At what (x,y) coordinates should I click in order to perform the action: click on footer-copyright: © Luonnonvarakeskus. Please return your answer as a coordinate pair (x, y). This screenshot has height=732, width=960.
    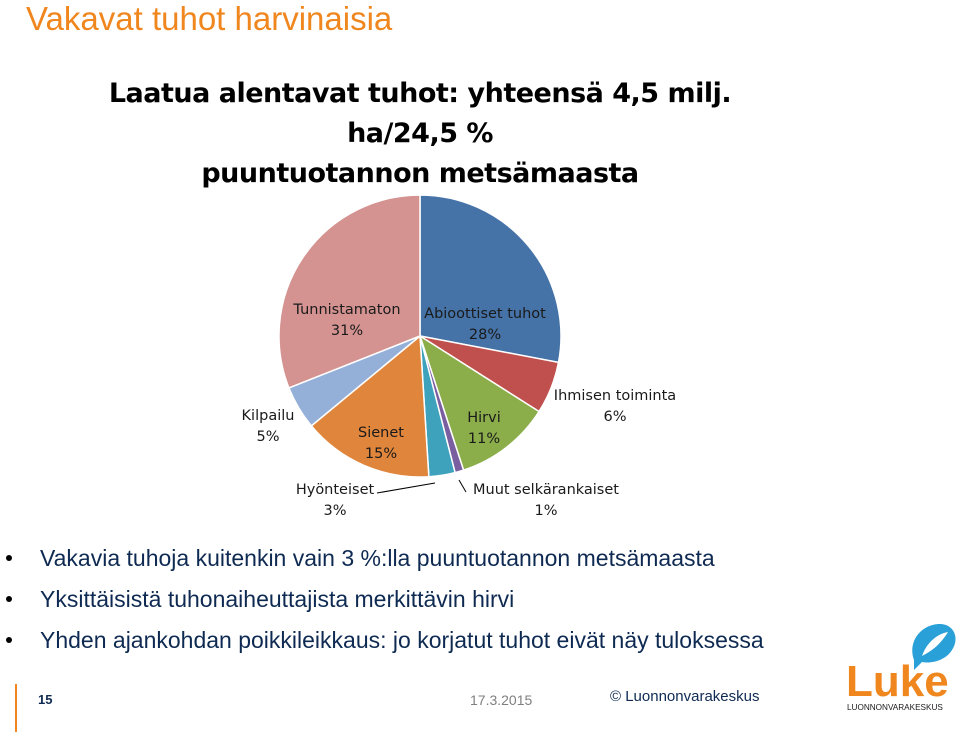
    Looking at the image, I should click on (685, 696).